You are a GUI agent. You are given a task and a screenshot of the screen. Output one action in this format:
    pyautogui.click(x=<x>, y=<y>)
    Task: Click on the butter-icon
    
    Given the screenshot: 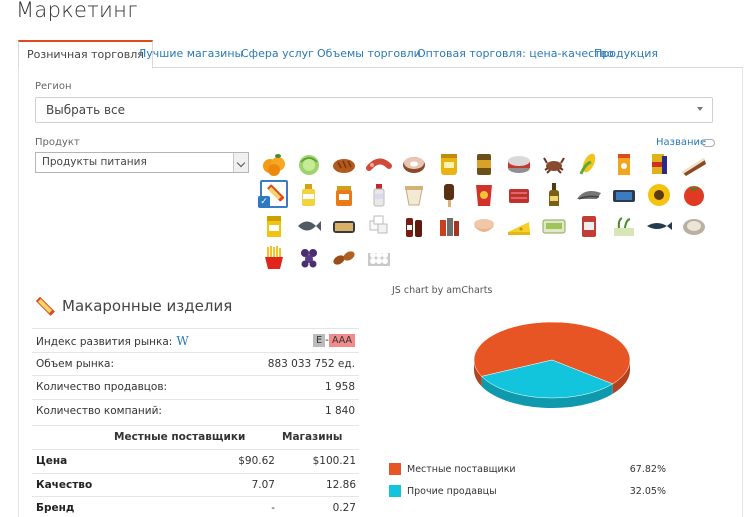 What is the action you would take?
    pyautogui.click(x=624, y=195)
    